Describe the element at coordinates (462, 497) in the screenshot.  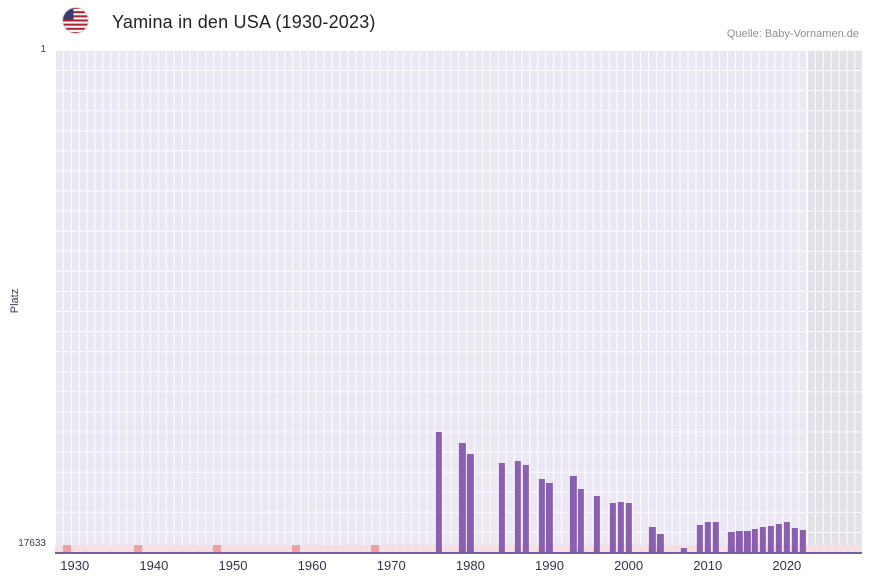
I see `bar-1979` at that location.